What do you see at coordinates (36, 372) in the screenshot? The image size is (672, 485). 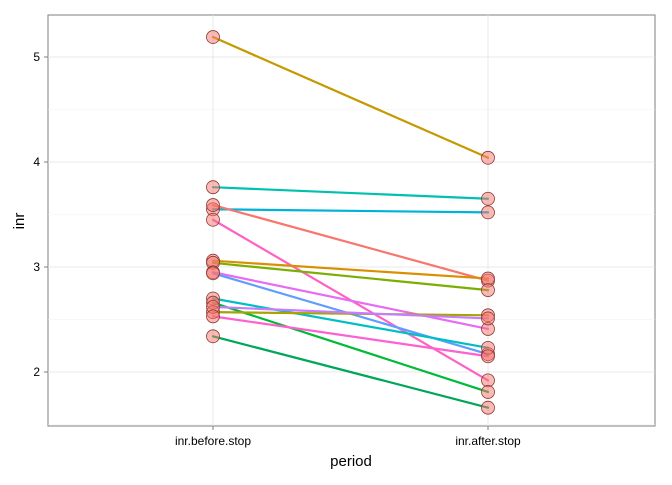 I see `y-tick-label: 2` at bounding box center [36, 372].